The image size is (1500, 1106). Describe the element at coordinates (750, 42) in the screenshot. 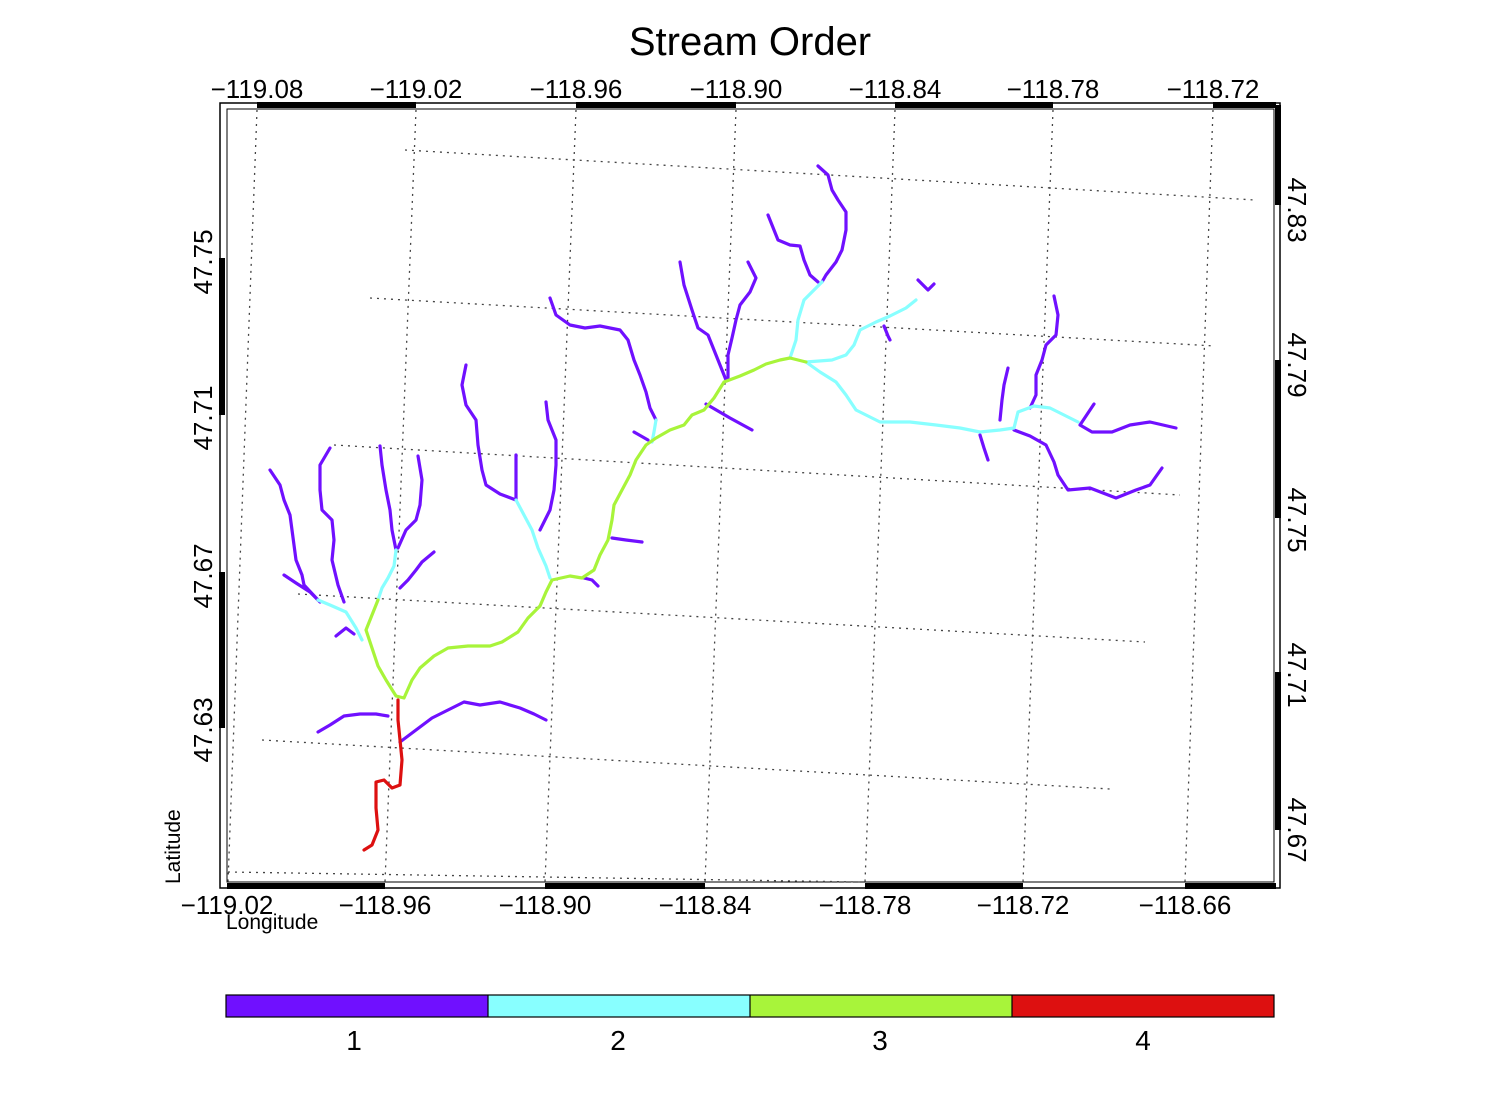

I see `map-title: Stream Order` at that location.